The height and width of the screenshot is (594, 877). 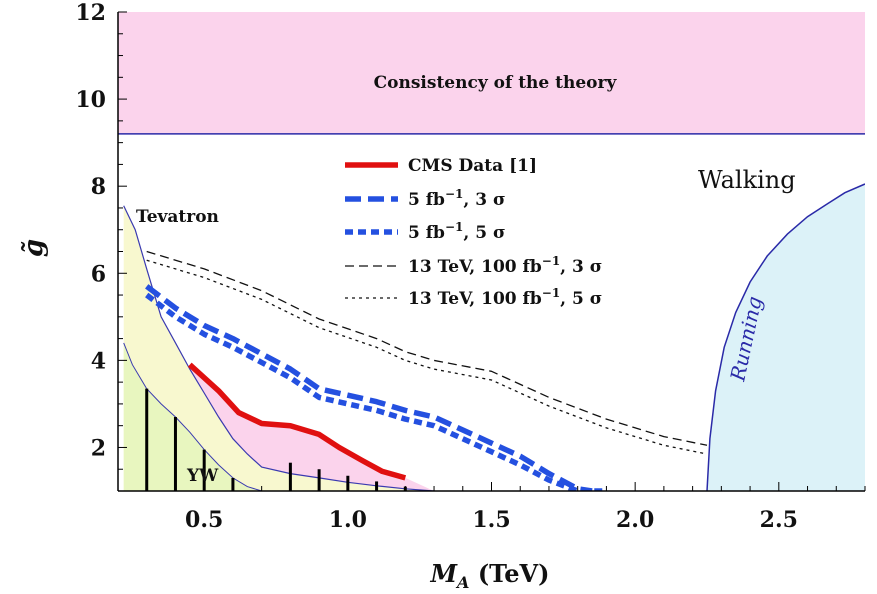 What do you see at coordinates (34, 248) in the screenshot?
I see `y-axis-title: g̃` at bounding box center [34, 248].